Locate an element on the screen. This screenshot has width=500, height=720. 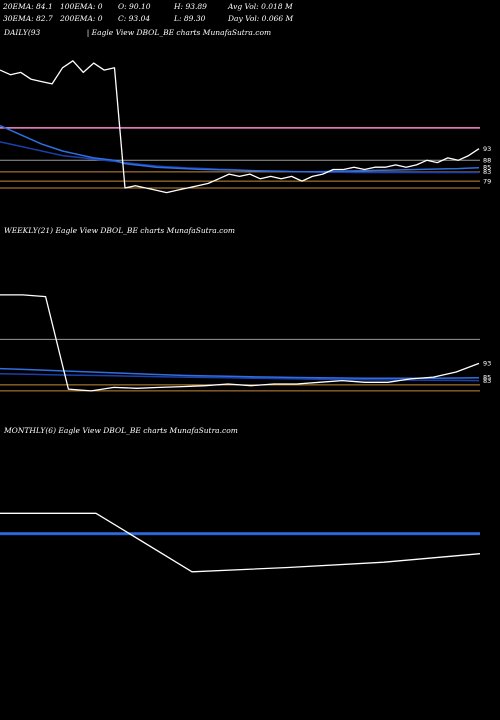
open-label: O: 90.10 is located at coordinates (134, 6).